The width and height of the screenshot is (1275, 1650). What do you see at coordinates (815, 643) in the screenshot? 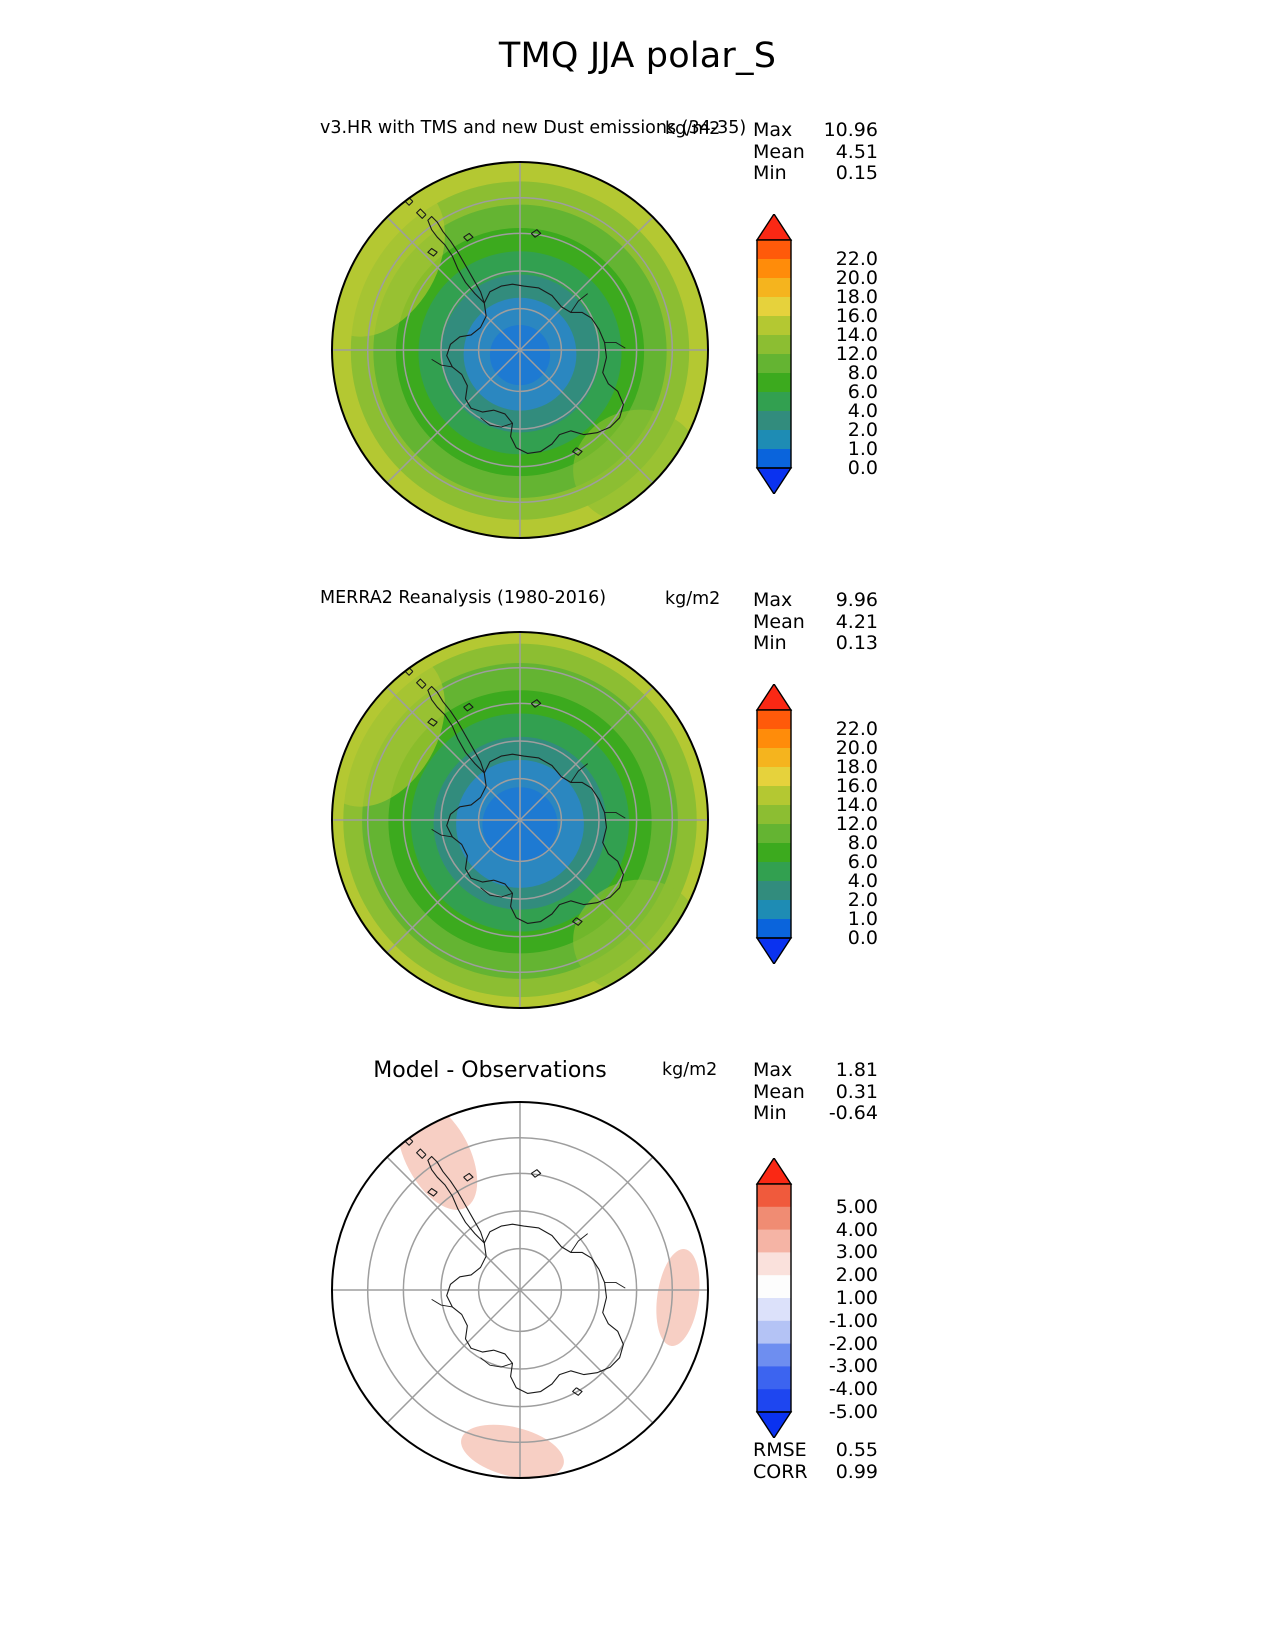
I see `stat-row: Min 0.13` at bounding box center [815, 643].